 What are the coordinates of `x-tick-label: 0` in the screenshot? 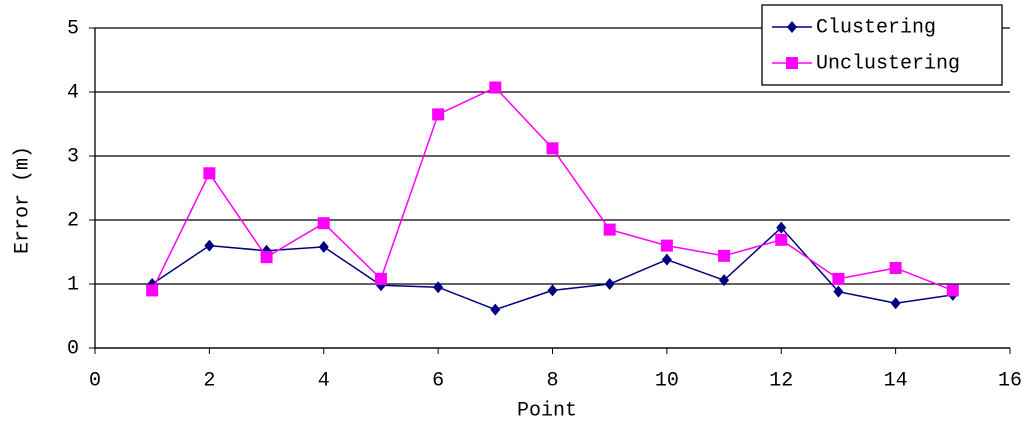 It's located at (95, 380).